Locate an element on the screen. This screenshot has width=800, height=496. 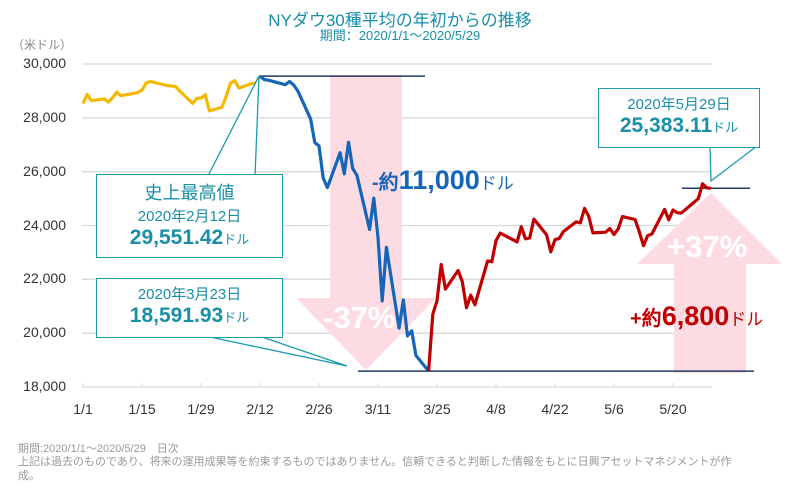
low-value: 18,591.93ドル is located at coordinates (189, 315).